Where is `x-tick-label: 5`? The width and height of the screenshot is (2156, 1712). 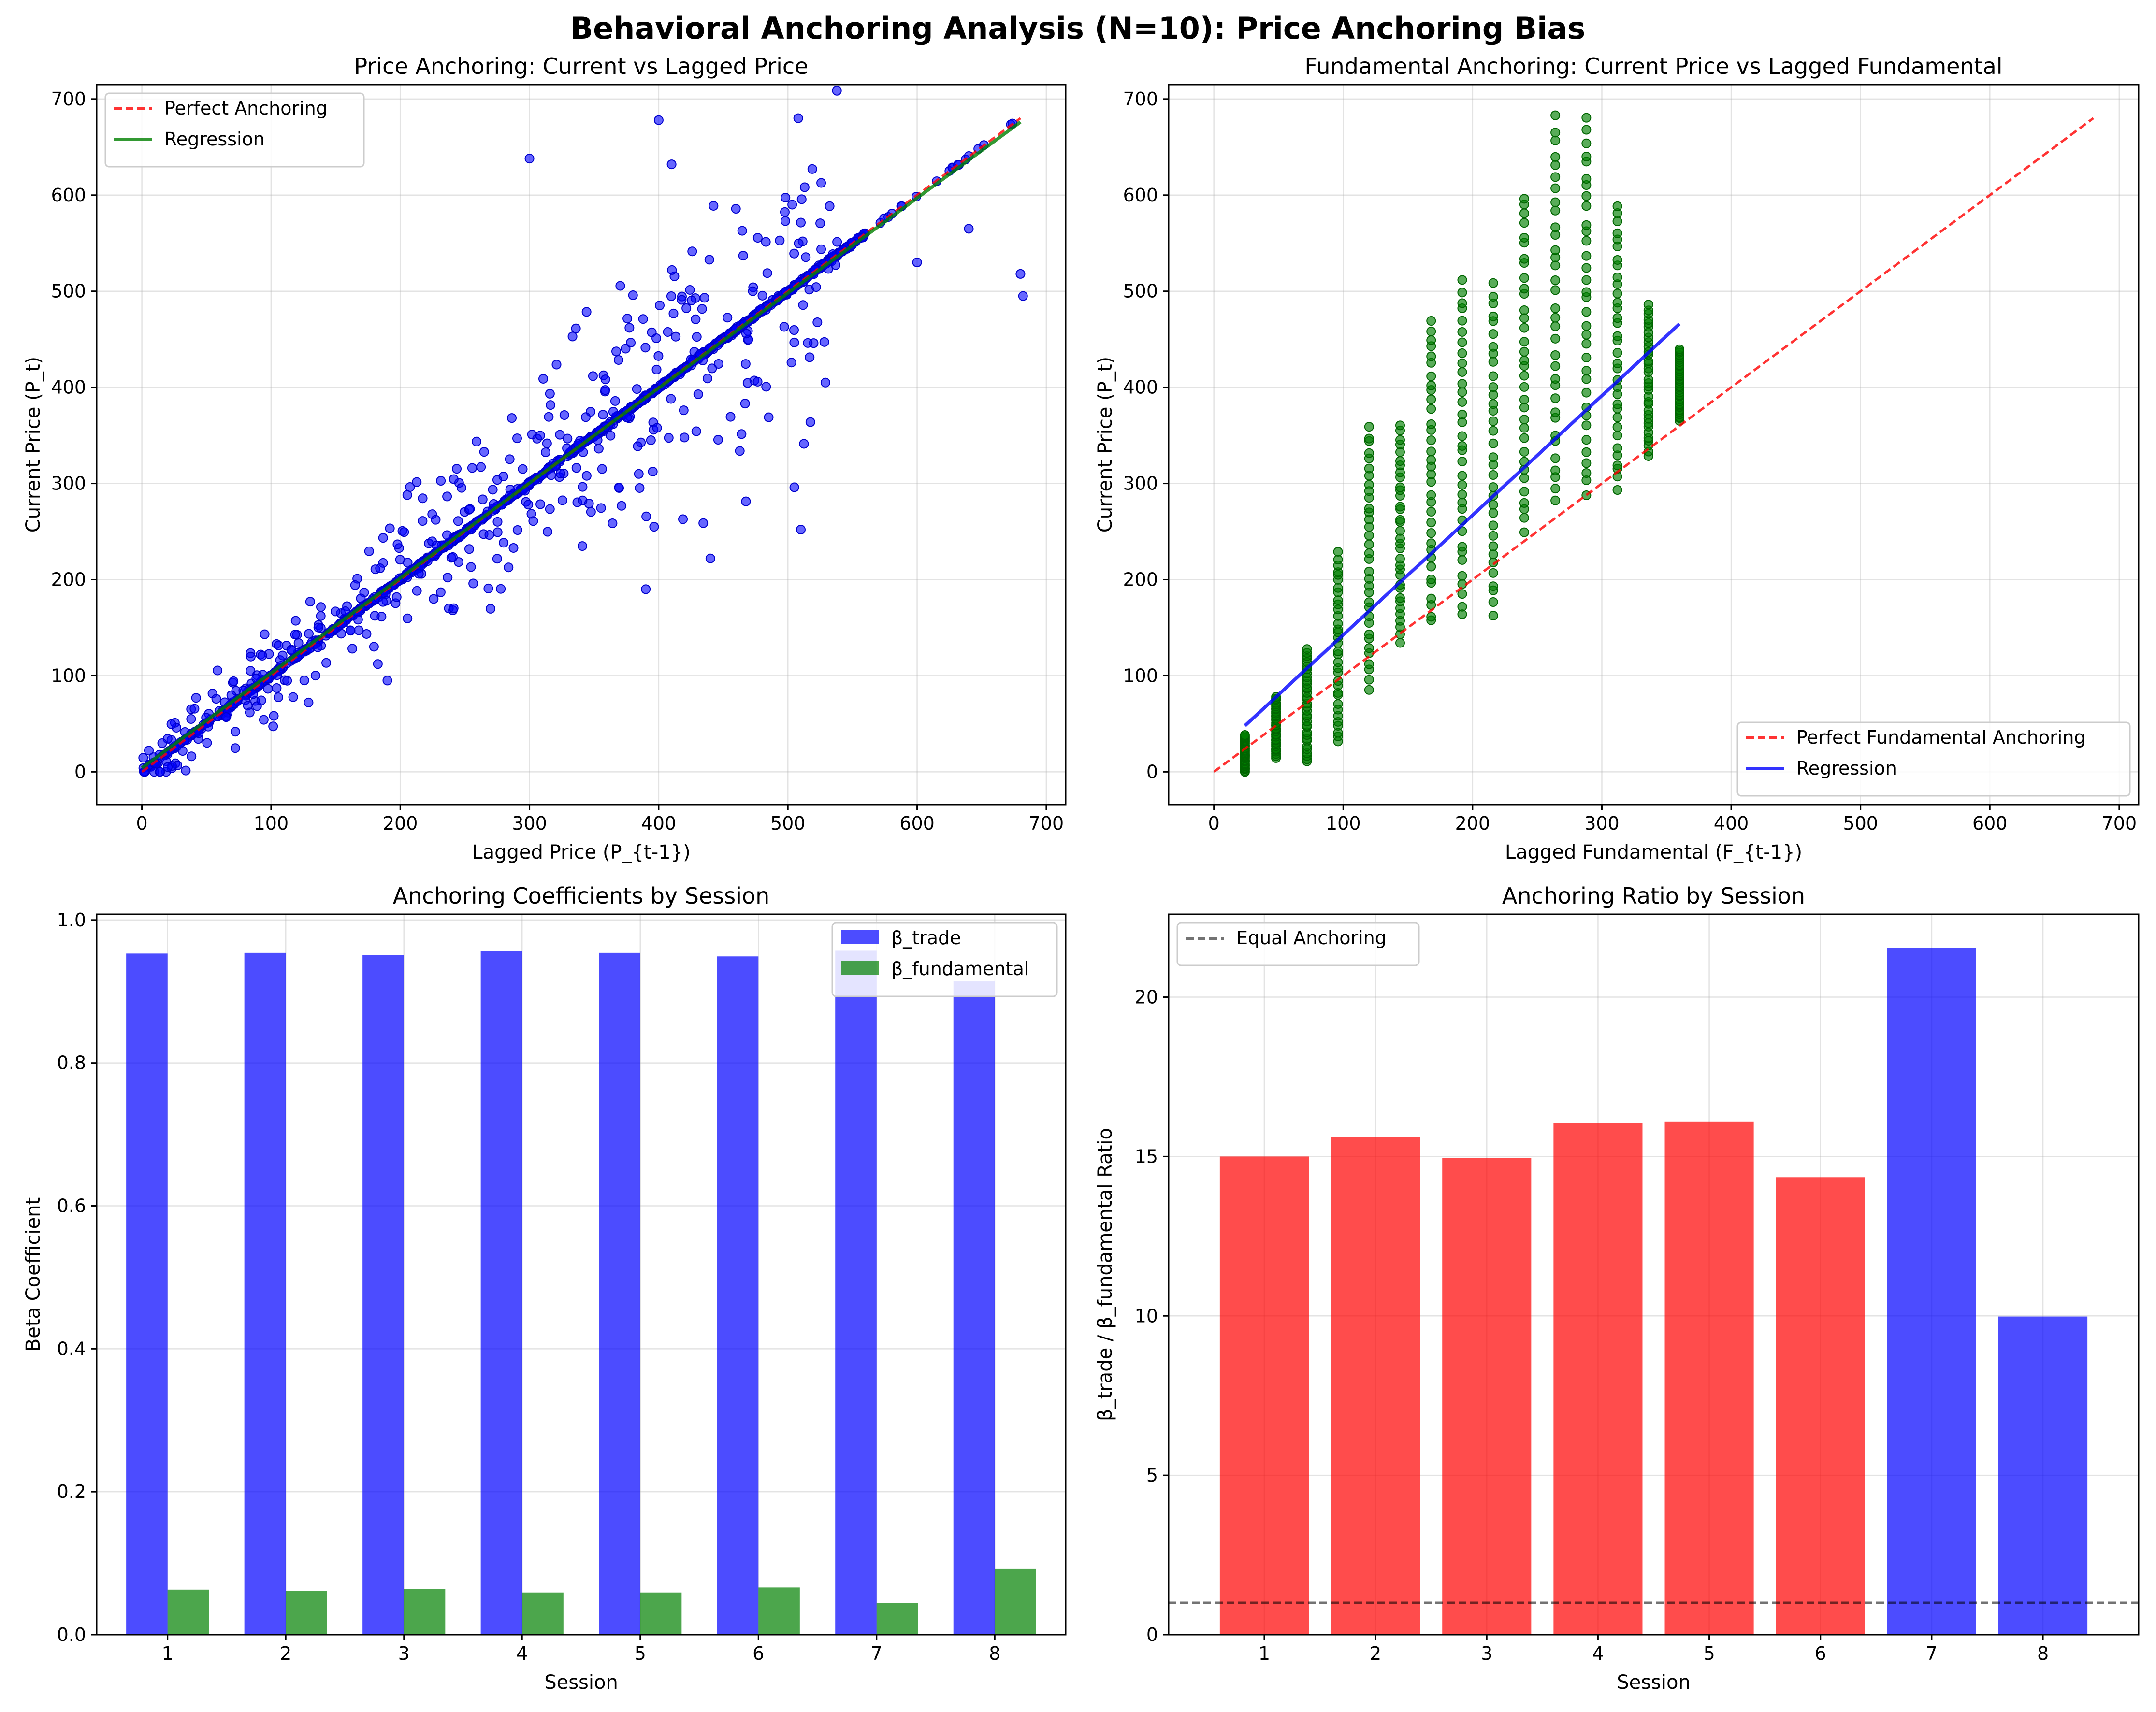 x-tick-label: 5 is located at coordinates (640, 1654).